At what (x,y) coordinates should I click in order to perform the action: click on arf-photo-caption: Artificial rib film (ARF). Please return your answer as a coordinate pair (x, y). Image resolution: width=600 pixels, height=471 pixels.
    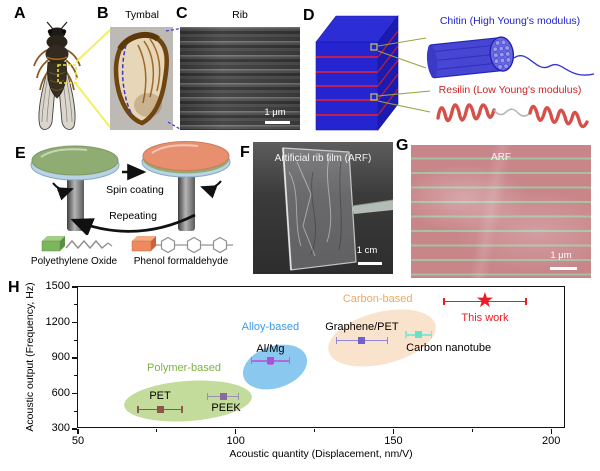
    Looking at the image, I should click on (323, 158).